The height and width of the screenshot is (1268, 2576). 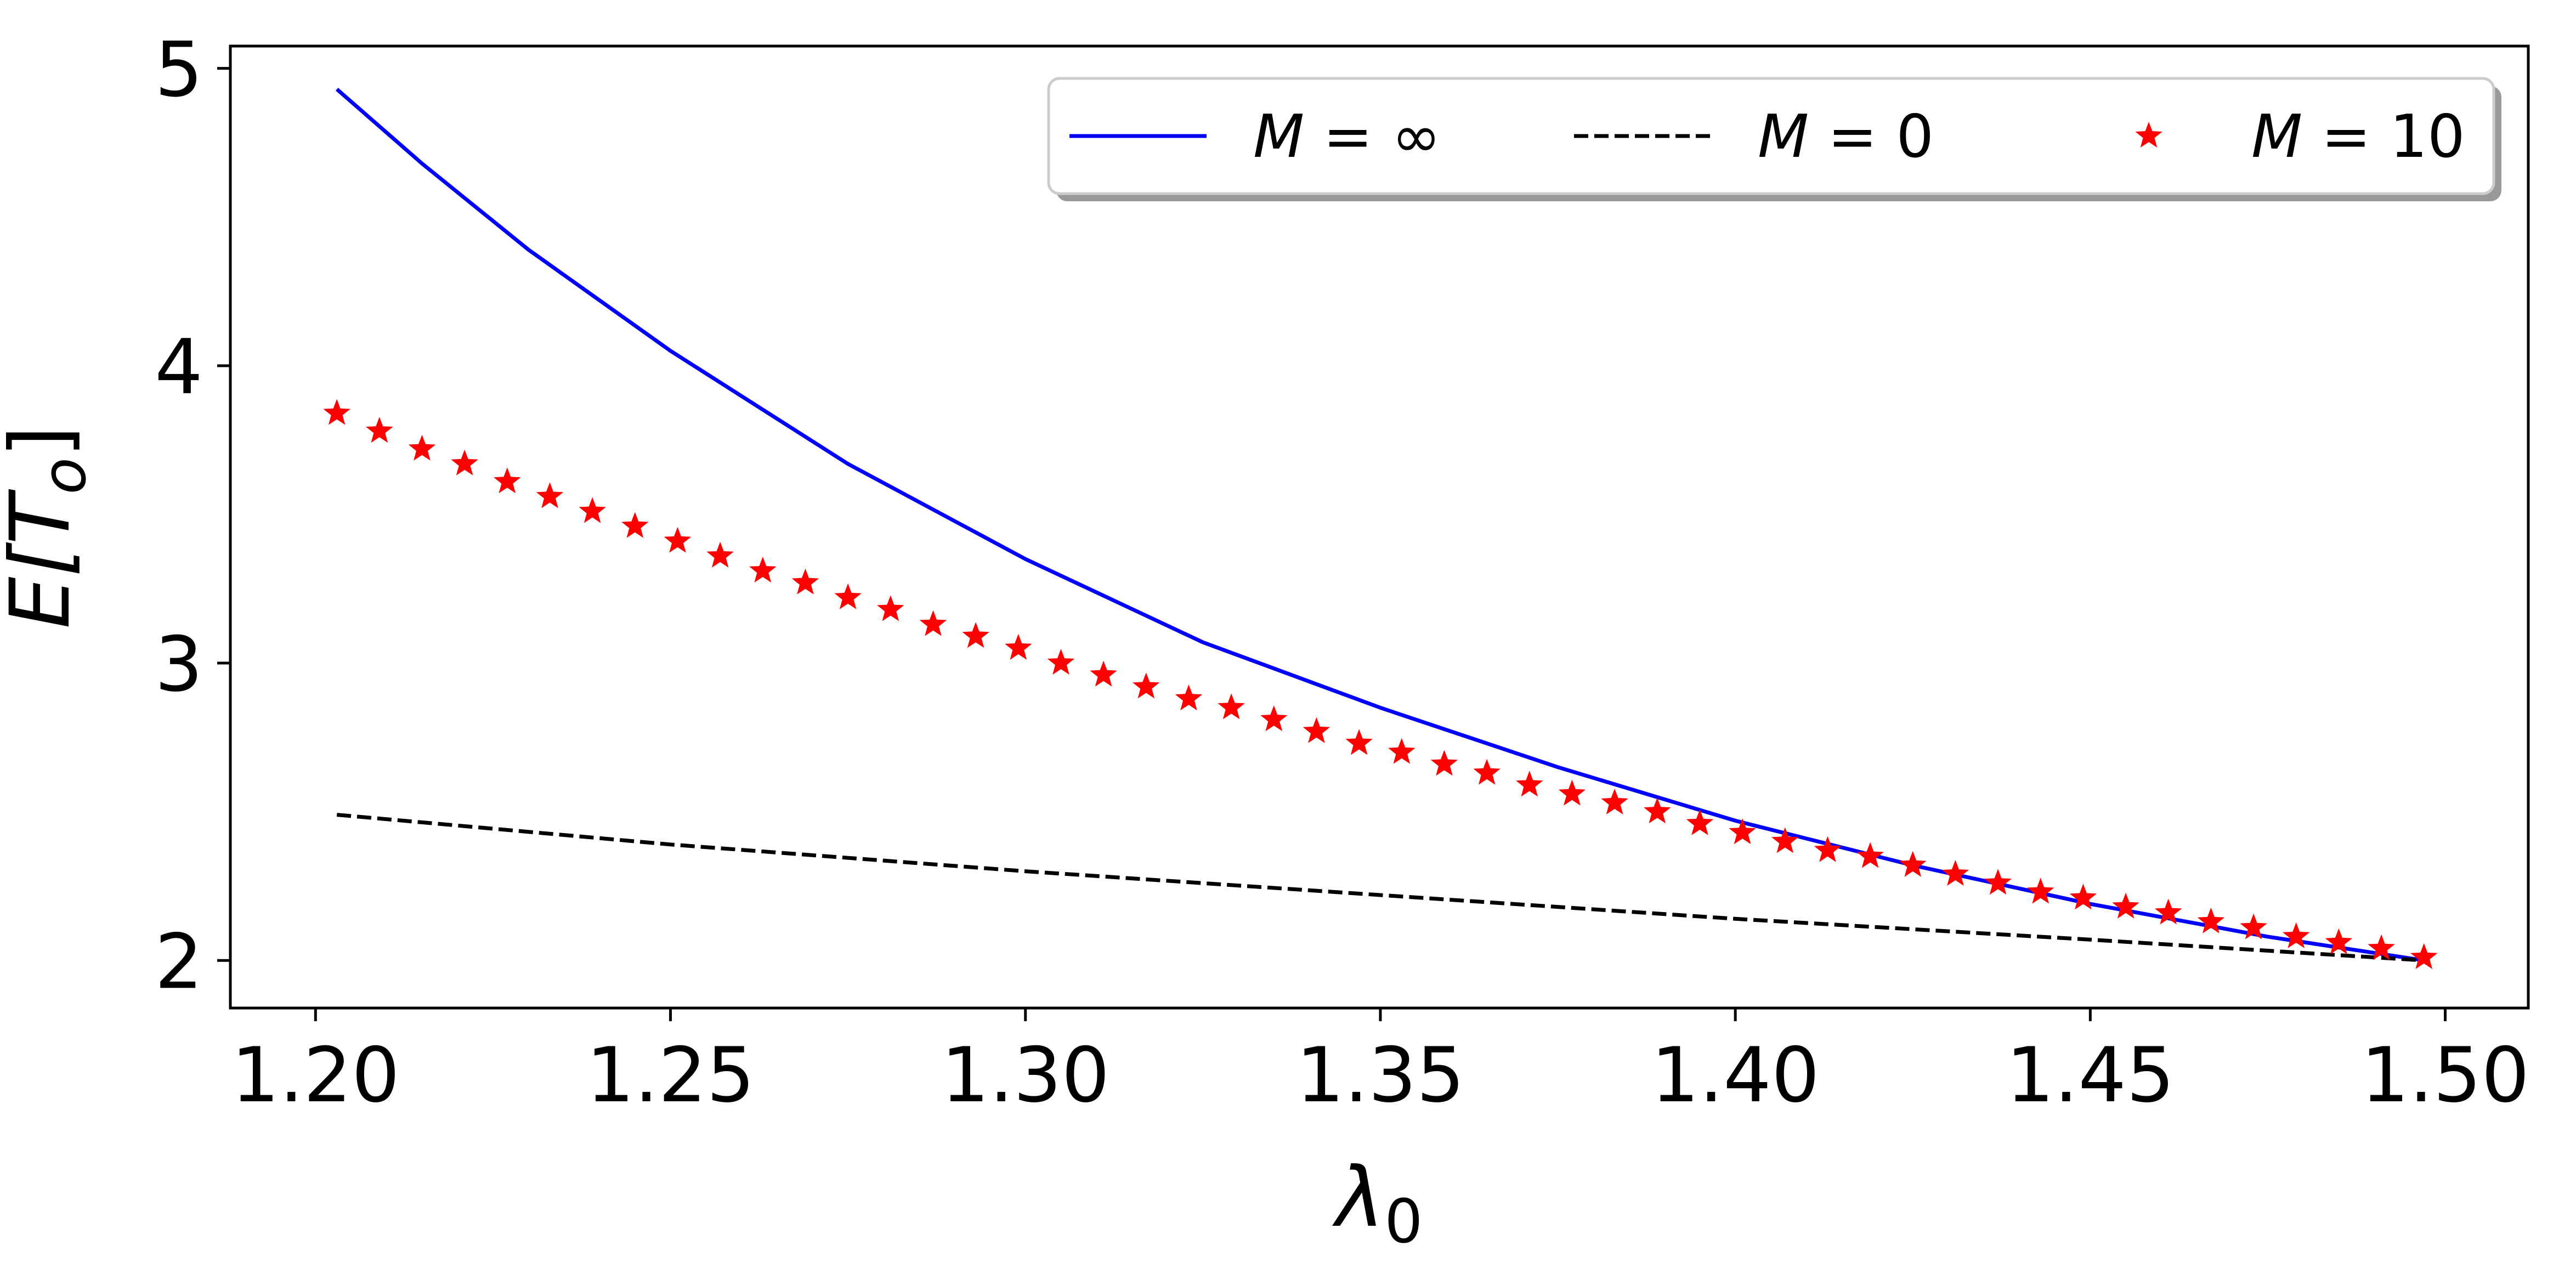 I want to click on x-tick-label: 1.30, so click(x=1025, y=1075).